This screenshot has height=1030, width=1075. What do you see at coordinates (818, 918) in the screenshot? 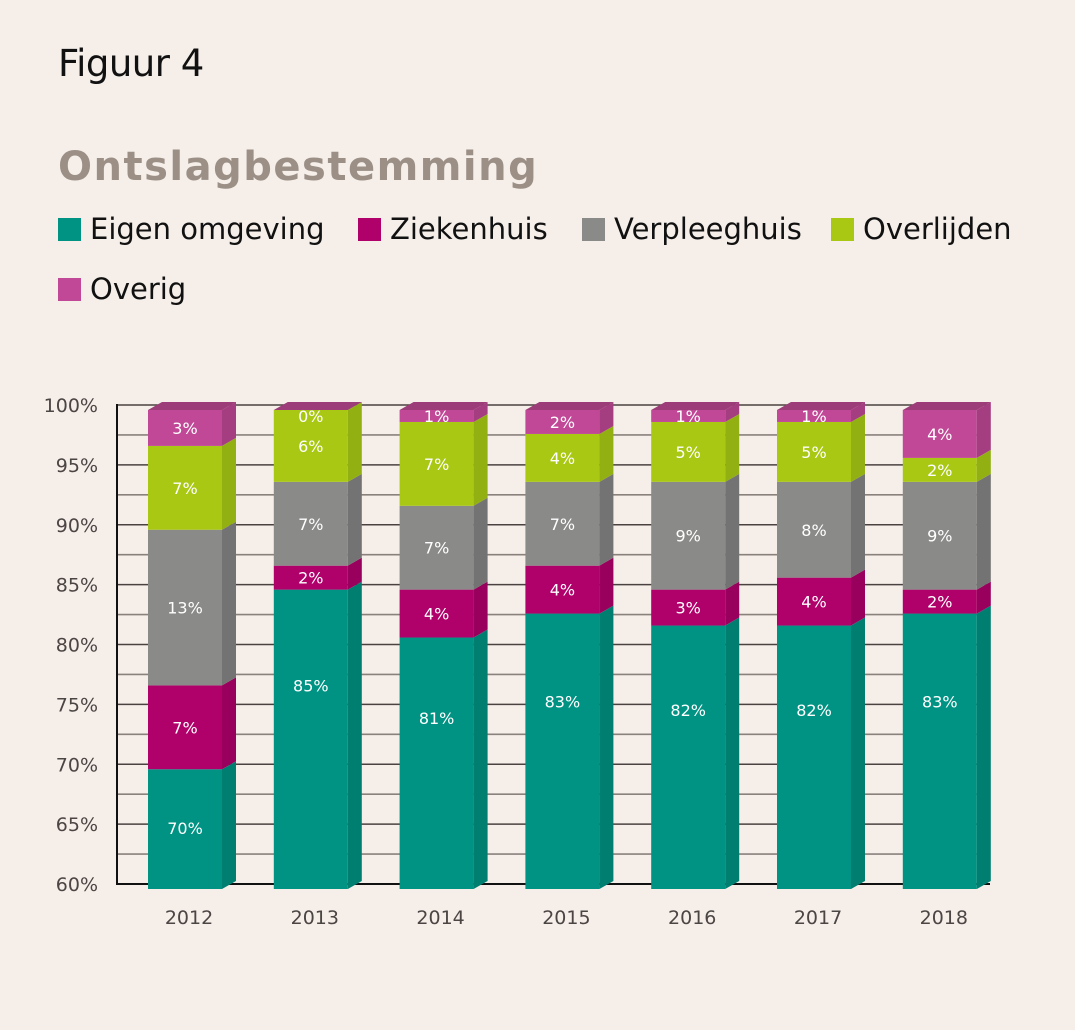
I see `x-tick-label: 2017` at bounding box center [818, 918].